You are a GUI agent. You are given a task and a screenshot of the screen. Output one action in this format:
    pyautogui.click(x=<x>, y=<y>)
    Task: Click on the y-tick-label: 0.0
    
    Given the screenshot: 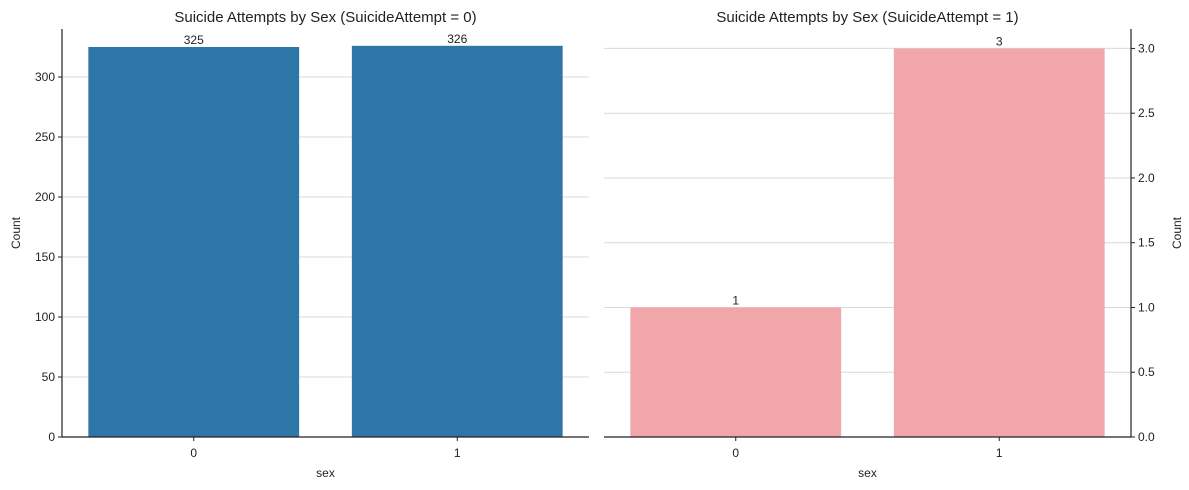 What is the action you would take?
    pyautogui.click(x=1146, y=437)
    